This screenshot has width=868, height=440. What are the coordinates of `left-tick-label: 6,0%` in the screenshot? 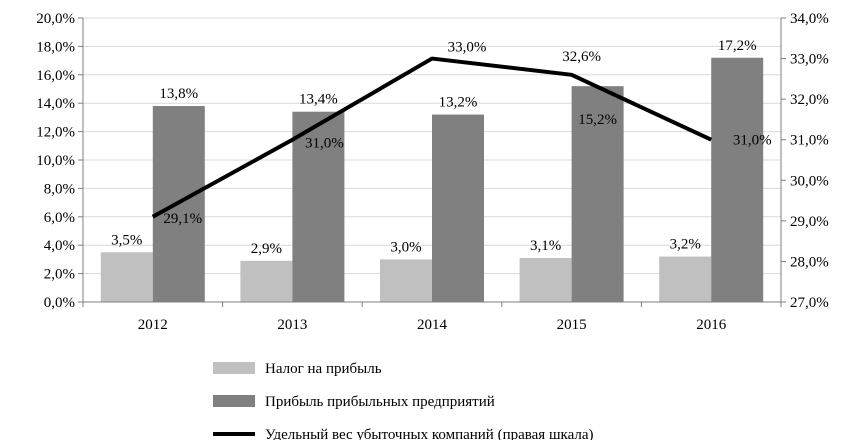 It's located at (59, 218).